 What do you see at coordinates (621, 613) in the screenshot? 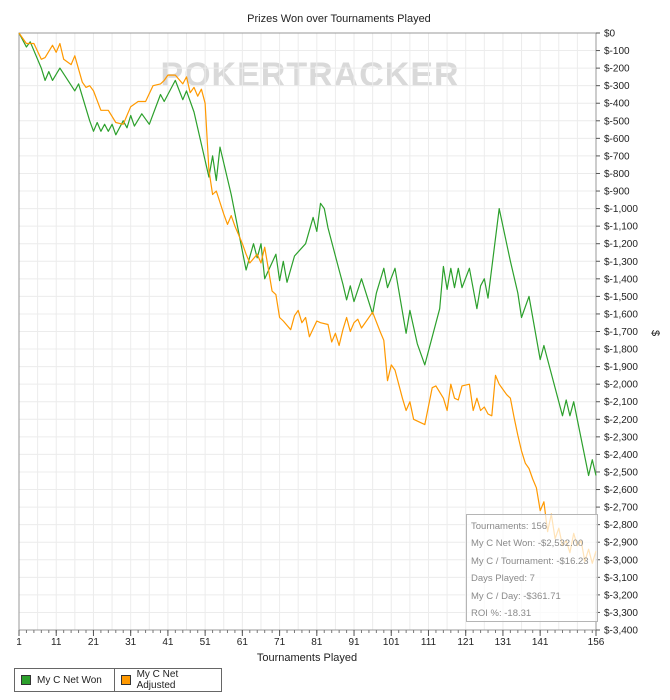
I see `y-tick-label: $-3,300` at bounding box center [621, 613].